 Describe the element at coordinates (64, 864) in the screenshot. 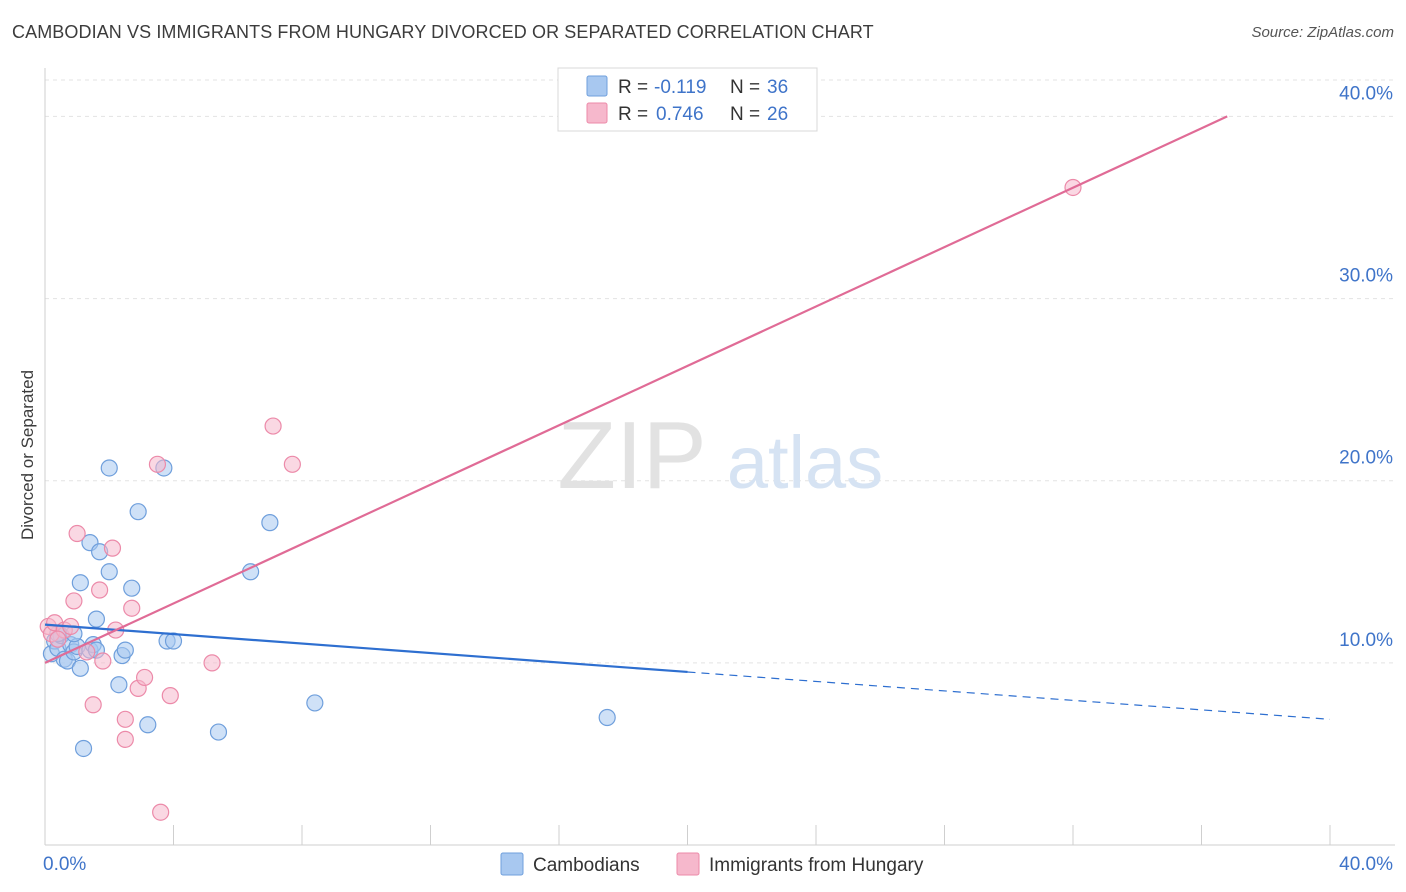

I see `x-tick-label-min: 0.0%` at that location.